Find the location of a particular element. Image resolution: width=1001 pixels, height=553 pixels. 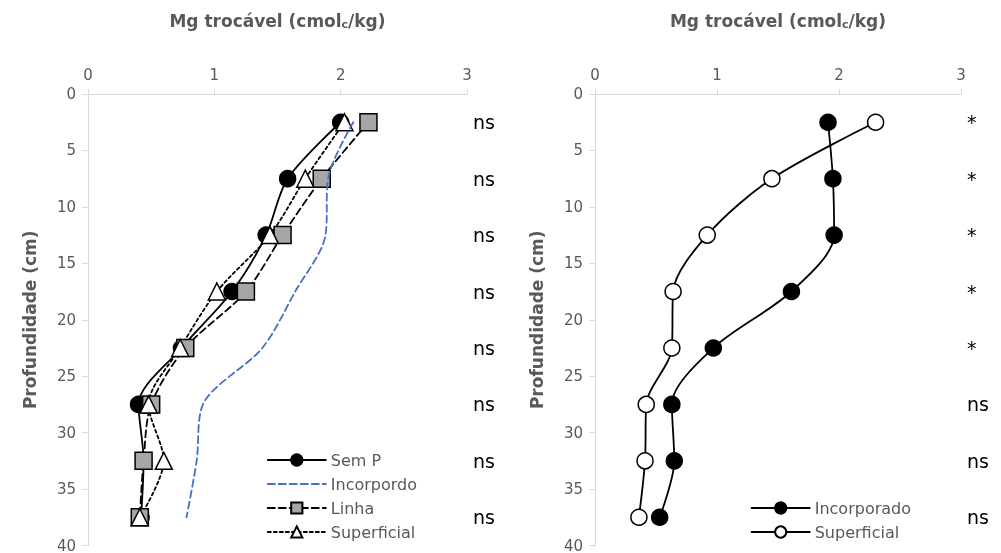

legend-label: Sem P is located at coordinates (356, 460).